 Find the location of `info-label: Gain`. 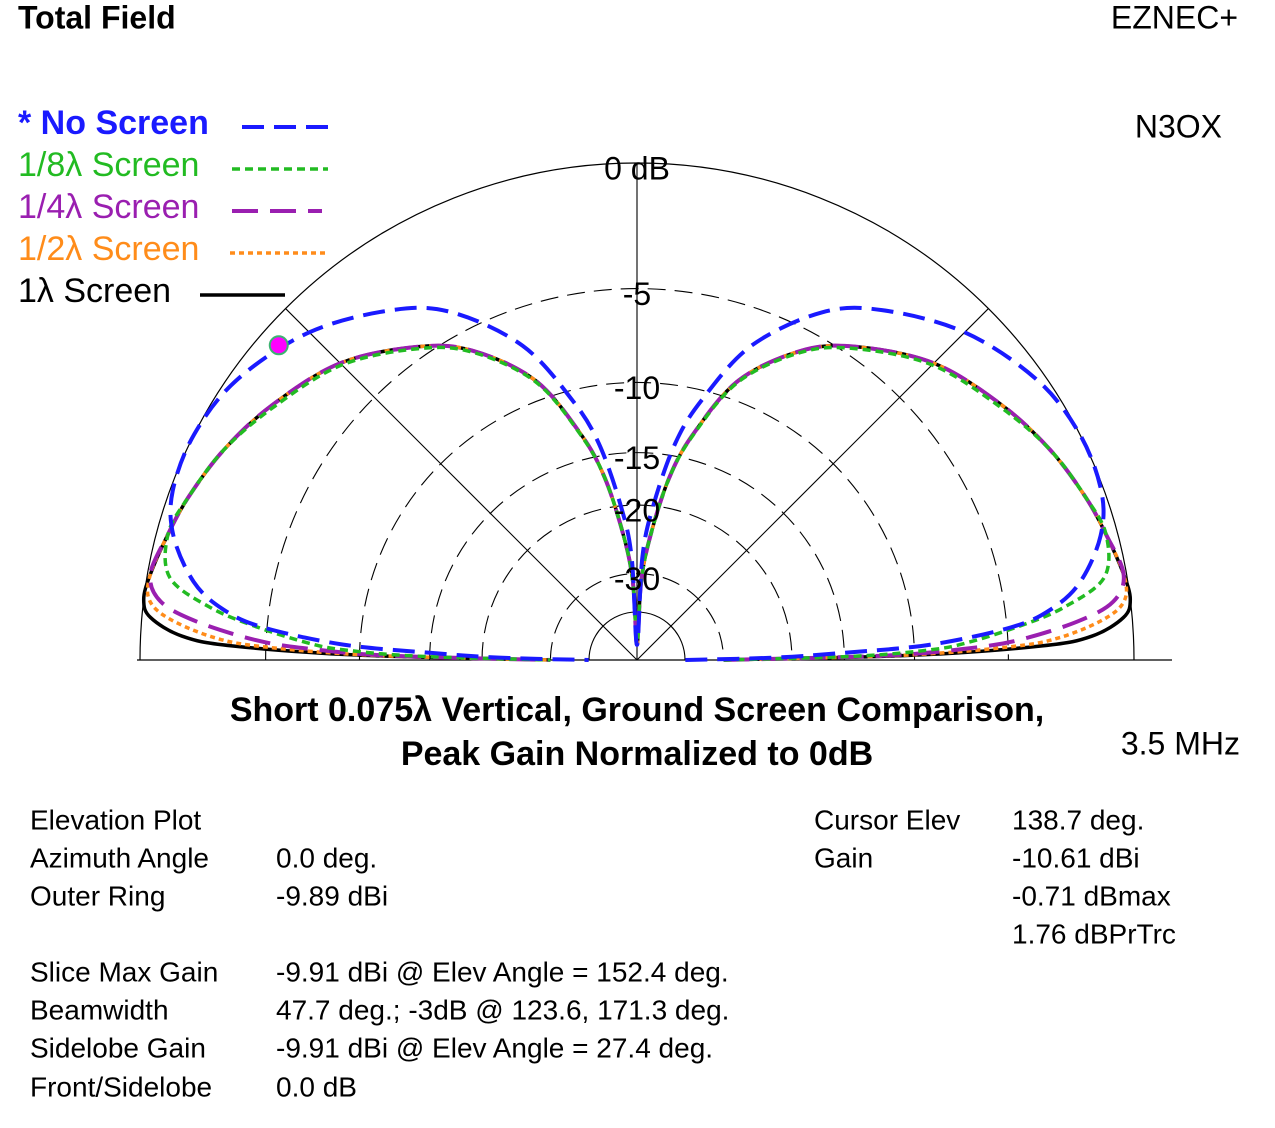

info-label: Gain is located at coordinates (843, 857).